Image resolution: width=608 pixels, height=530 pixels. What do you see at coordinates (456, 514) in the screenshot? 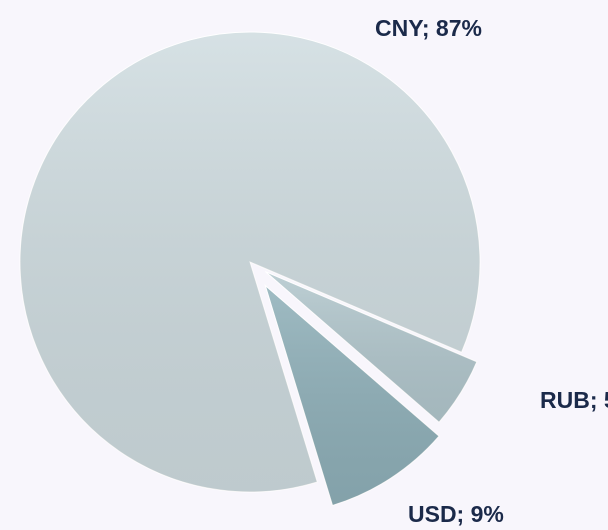
I see `slice-label: USD; 9%` at bounding box center [456, 514].